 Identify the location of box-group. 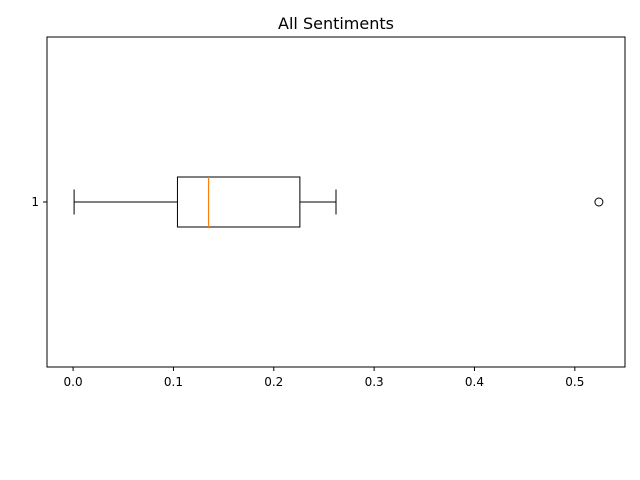
(338, 202).